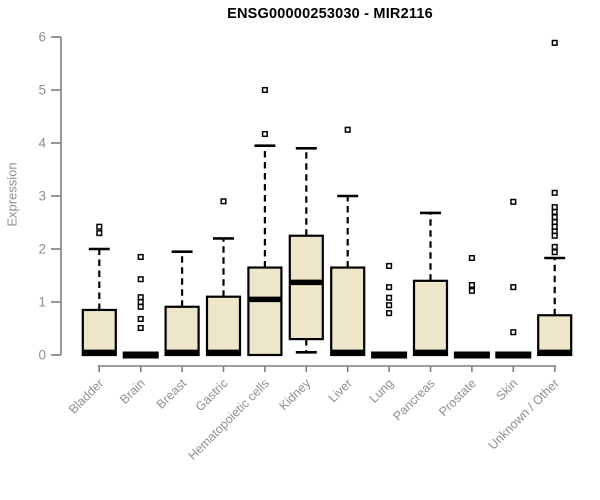 The height and width of the screenshot is (500, 600). What do you see at coordinates (294, 394) in the screenshot?
I see `x-tick-label-kidney: Kidney` at bounding box center [294, 394].